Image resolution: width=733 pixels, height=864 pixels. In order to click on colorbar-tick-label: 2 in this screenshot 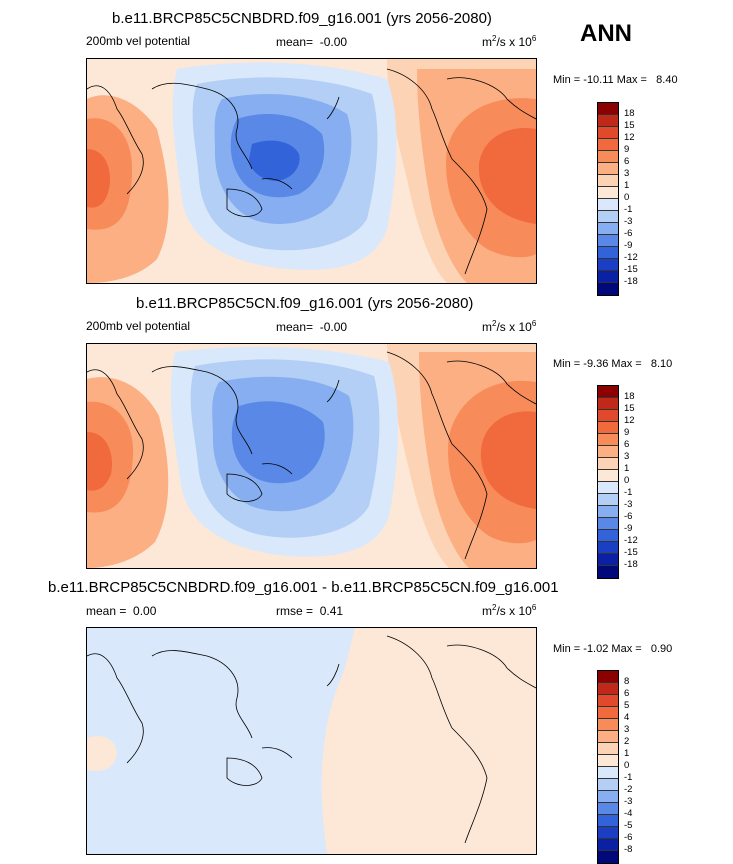, I will do `click(627, 741)`.